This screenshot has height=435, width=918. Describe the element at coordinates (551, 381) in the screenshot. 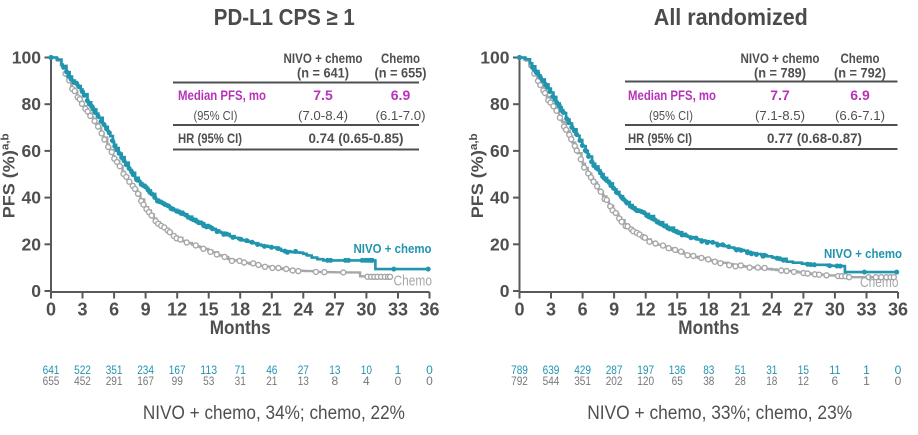

I see `svg-text: 544` at that location.